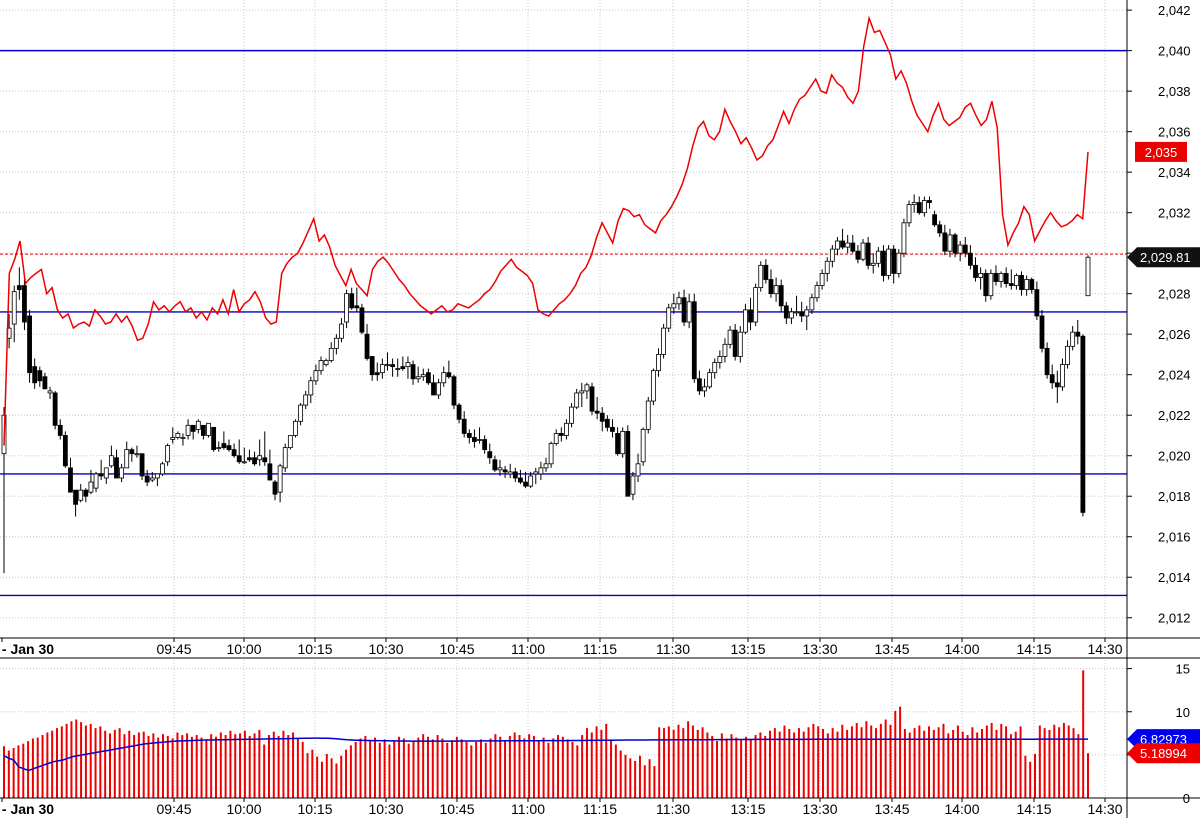  What do you see at coordinates (456, 649) in the screenshot?
I see `x-tick-label: 10:45` at bounding box center [456, 649].